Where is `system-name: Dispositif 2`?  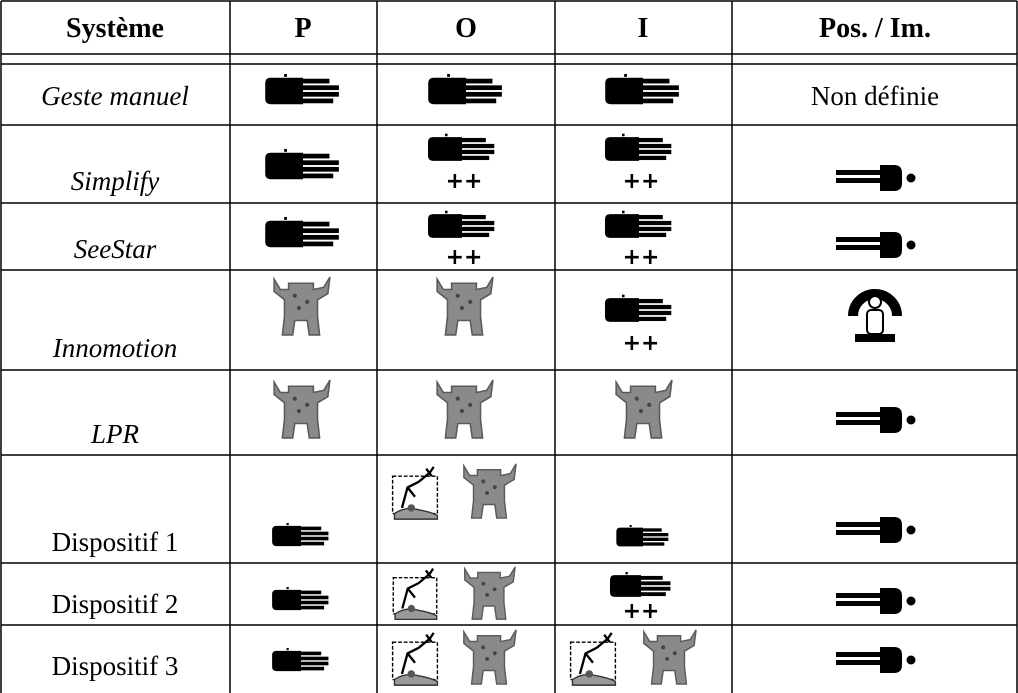
system-name: Dispositif 2 is located at coordinates (115, 604).